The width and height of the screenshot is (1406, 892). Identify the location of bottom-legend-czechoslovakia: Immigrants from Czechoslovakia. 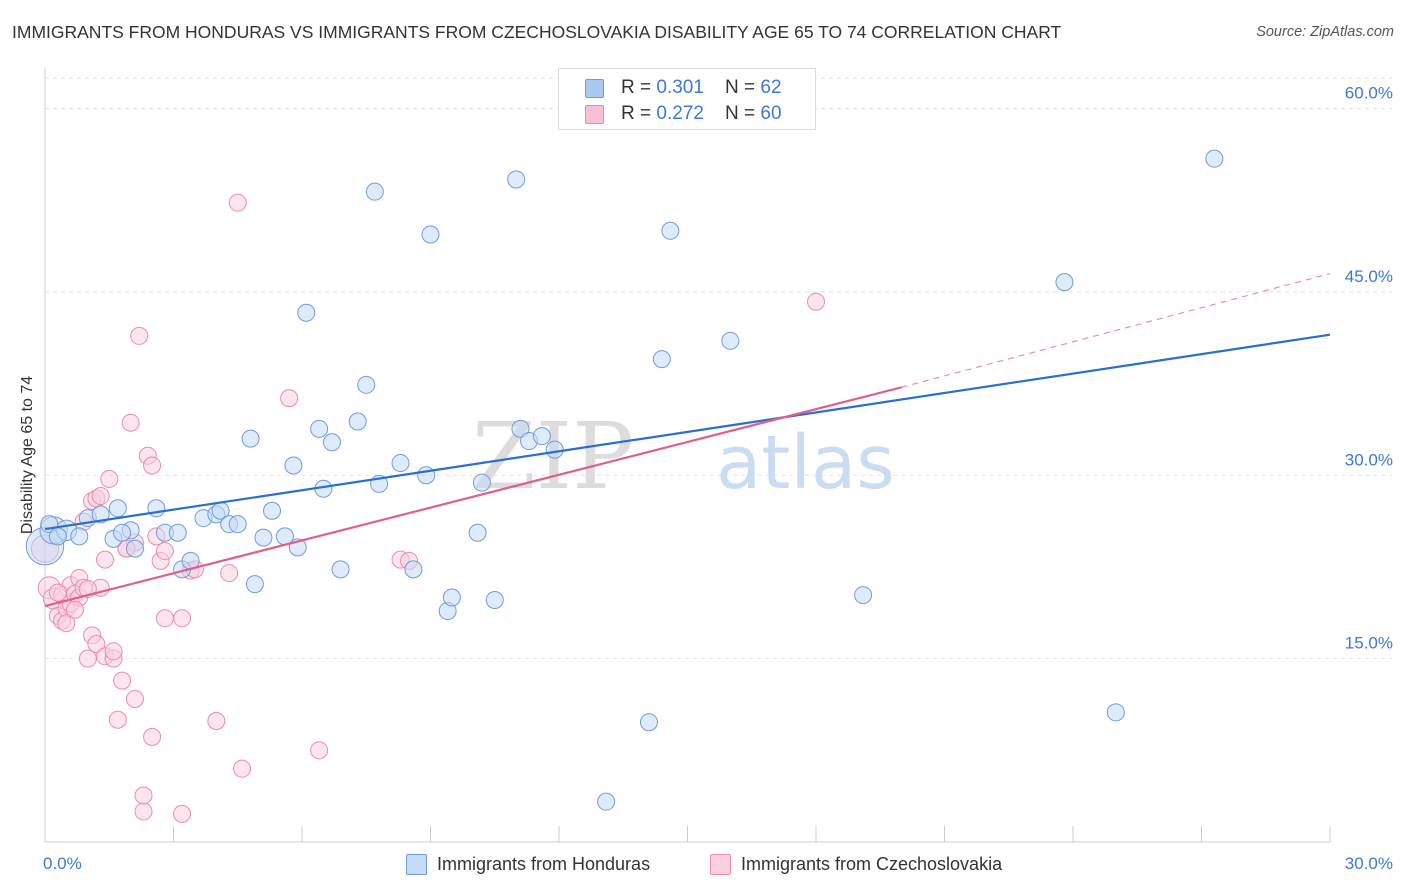
(856, 864).